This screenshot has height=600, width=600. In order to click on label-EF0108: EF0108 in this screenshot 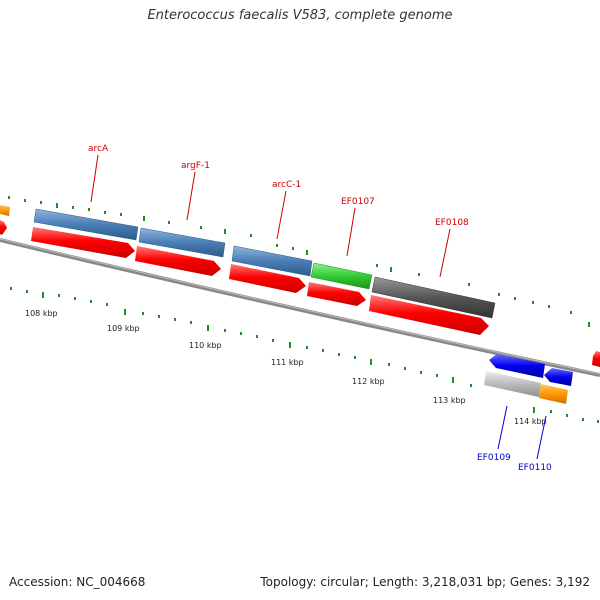, I will do `click(452, 223)`.